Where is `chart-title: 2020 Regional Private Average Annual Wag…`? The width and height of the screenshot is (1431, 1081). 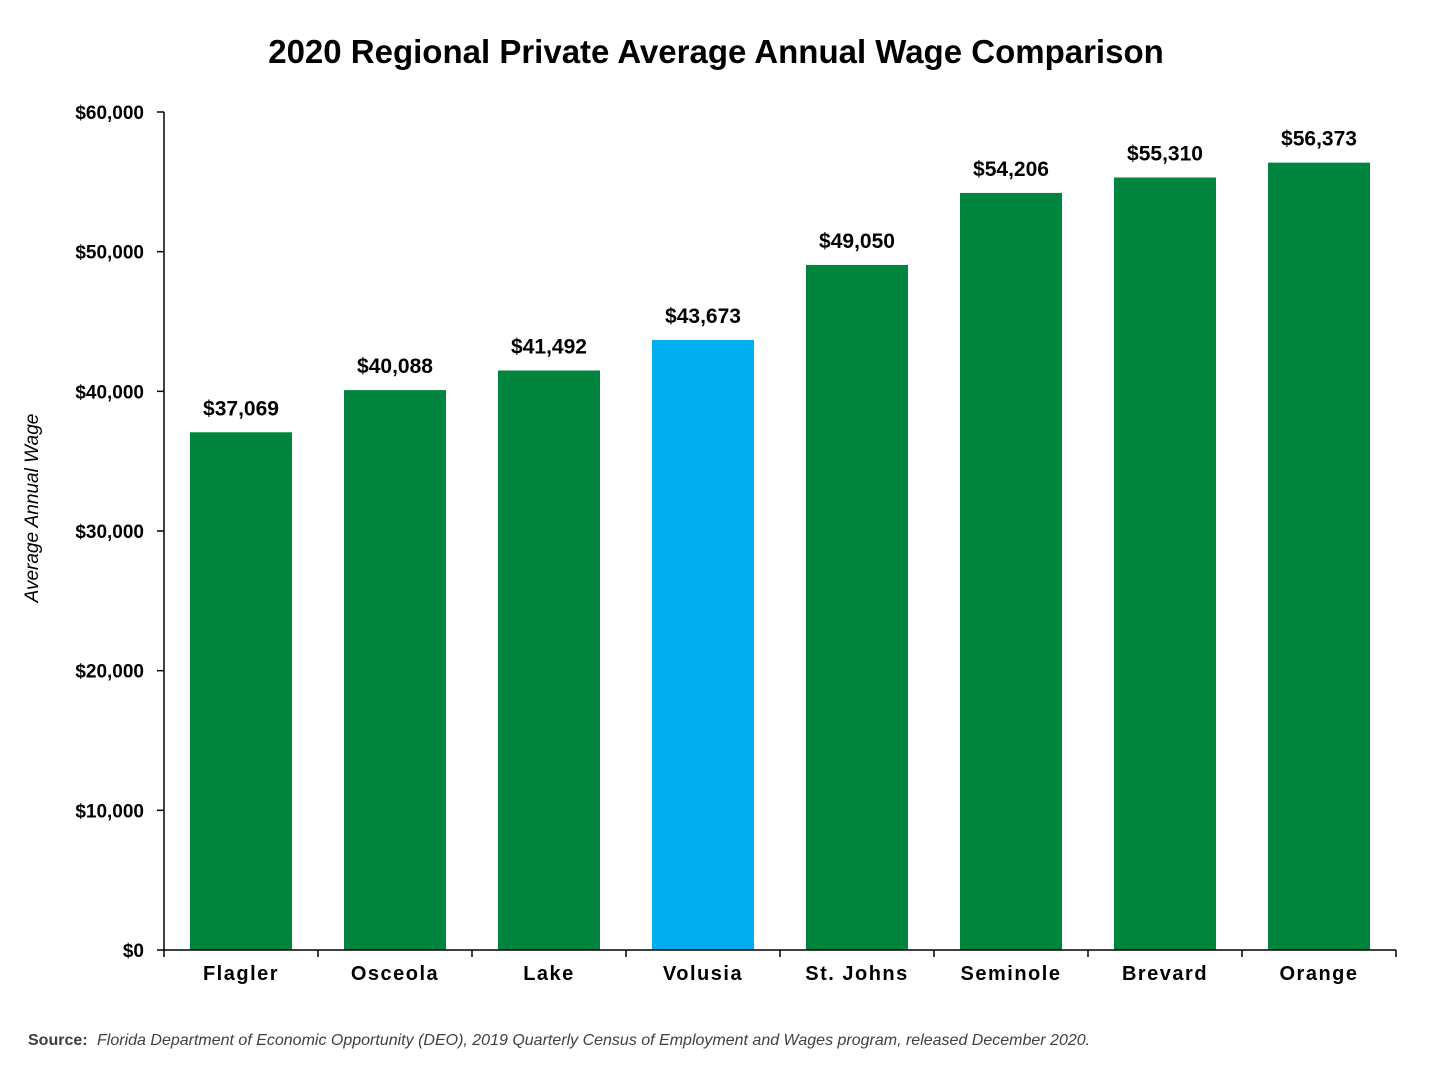
chart-title: 2020 Regional Private Average Annual Wag… is located at coordinates (716, 51).